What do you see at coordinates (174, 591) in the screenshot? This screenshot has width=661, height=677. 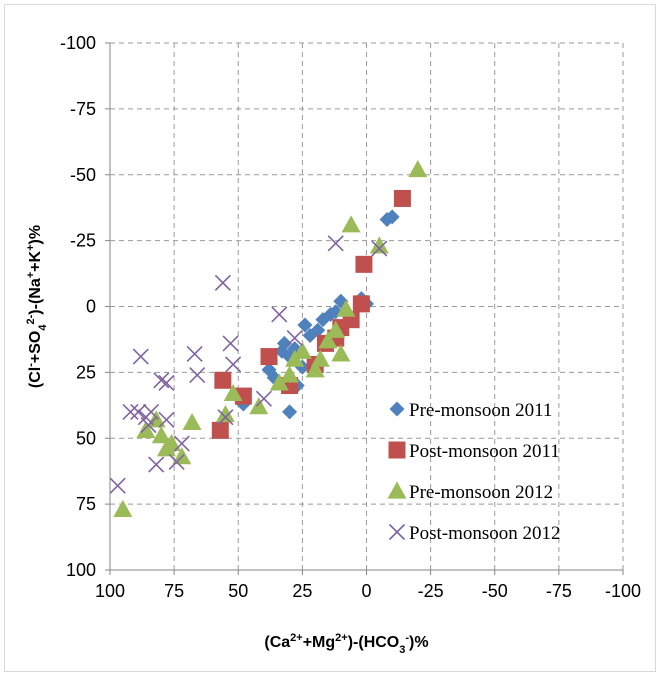 I see `x-tick-label: 75` at bounding box center [174, 591].